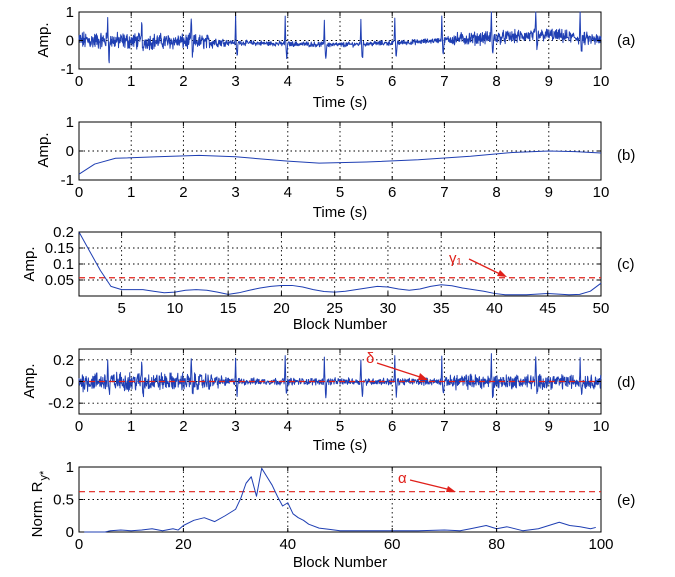 The width and height of the screenshot is (675, 577). What do you see at coordinates (340, 102) in the screenshot?
I see `panel-a-xlabel: Time (s)` at bounding box center [340, 102].